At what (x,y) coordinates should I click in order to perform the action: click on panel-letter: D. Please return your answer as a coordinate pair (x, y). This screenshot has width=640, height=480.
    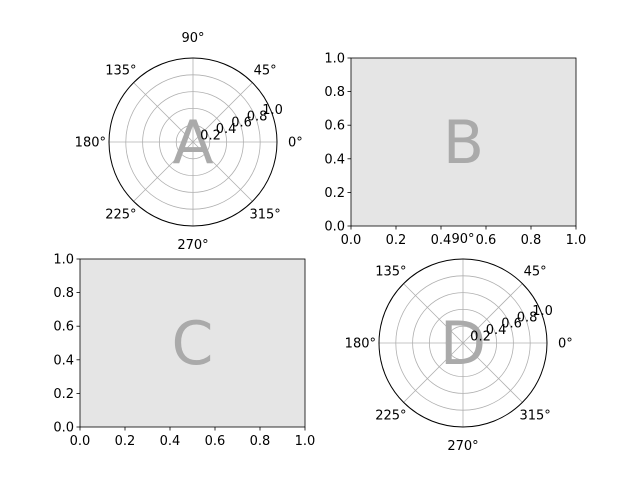
    Looking at the image, I should click on (463, 344).